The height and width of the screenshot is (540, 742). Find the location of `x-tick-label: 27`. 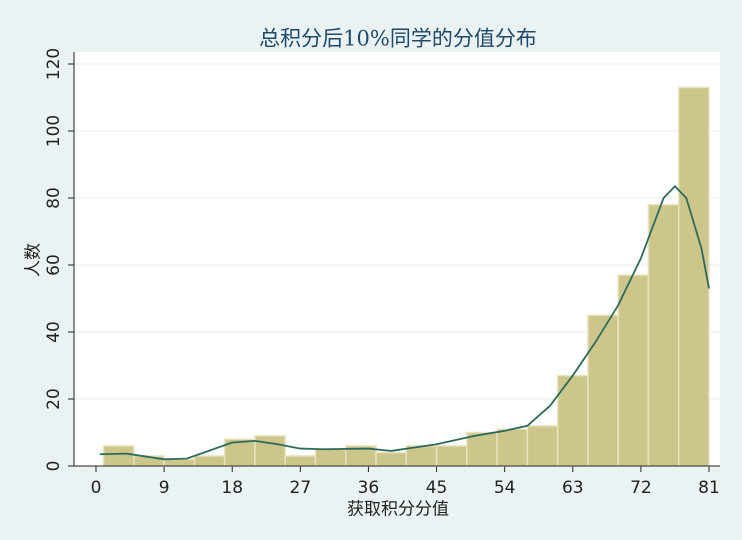

x-tick-label: 27 is located at coordinates (301, 488).